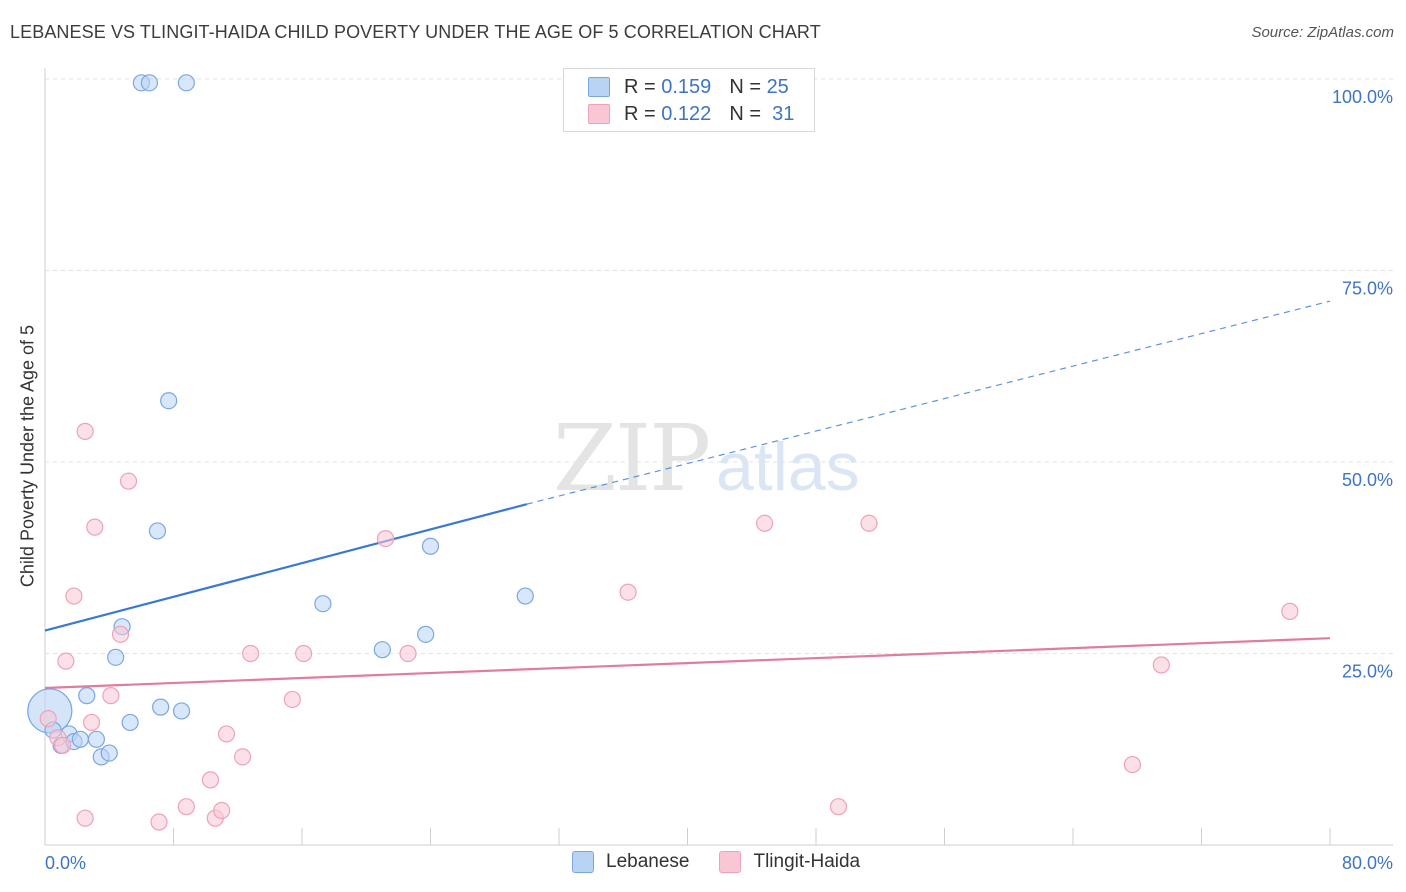 Image resolution: width=1406 pixels, height=892 pixels. Describe the element at coordinates (648, 861) in the screenshot. I see `bottom-legend-label-lebanese: Lebanese` at that location.